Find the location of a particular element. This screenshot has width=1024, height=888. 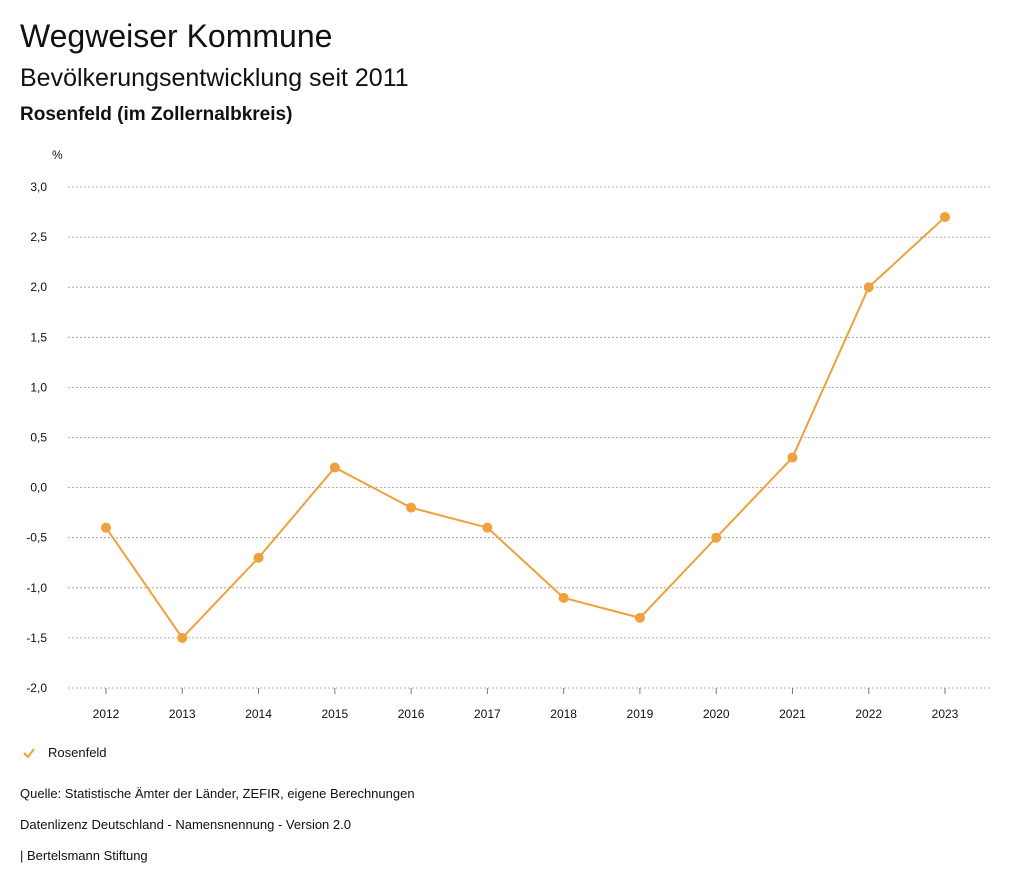

data-point-2020 is located at coordinates (716, 537).